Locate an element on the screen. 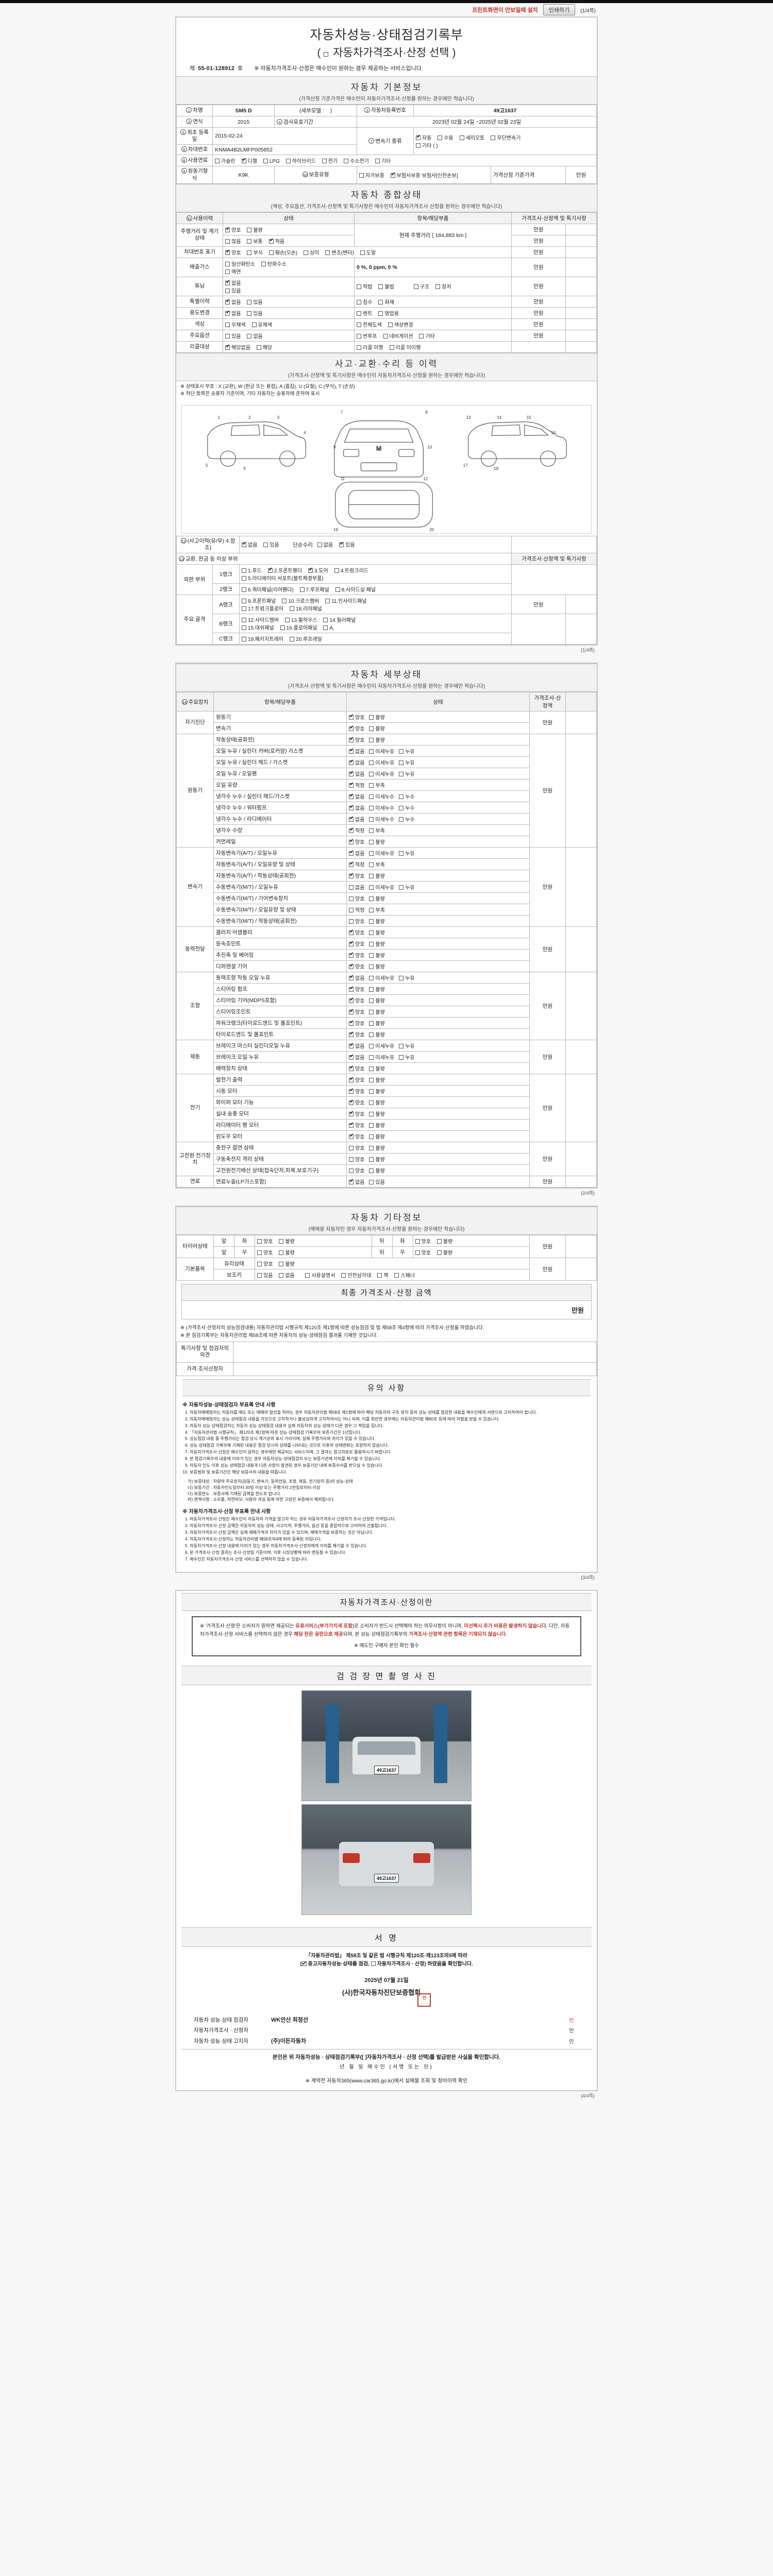 The width and height of the screenshot is (773, 2576). fuel-opt-4: 전기 is located at coordinates (330, 160).